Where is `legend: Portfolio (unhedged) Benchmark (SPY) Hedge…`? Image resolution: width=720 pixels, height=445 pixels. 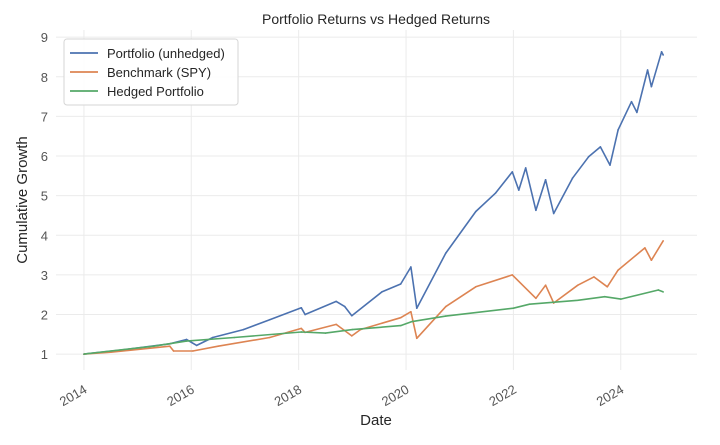
legend: Portfolio (unhedged) Benchmark (SPY) Hedge… is located at coordinates (151, 72).